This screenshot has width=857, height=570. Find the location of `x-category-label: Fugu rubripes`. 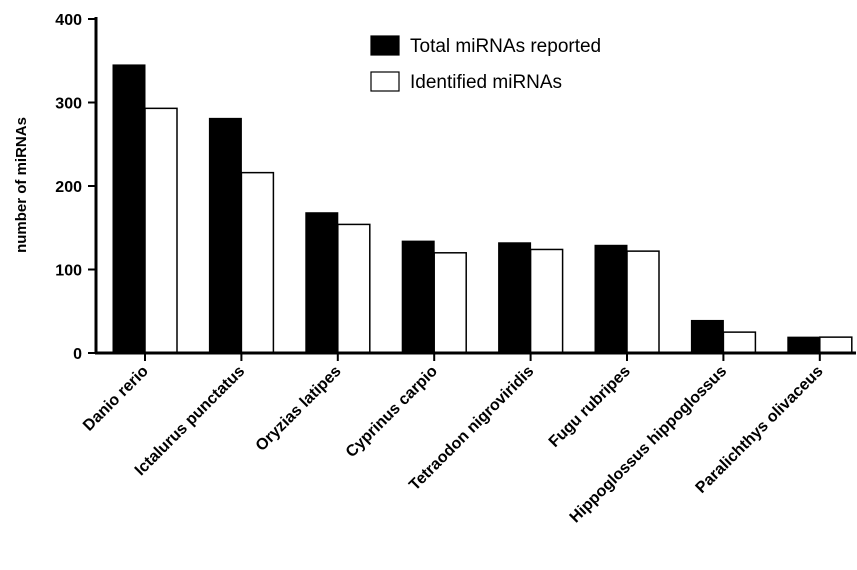

x-category-label: Fugu rubripes is located at coordinates (590, 407).